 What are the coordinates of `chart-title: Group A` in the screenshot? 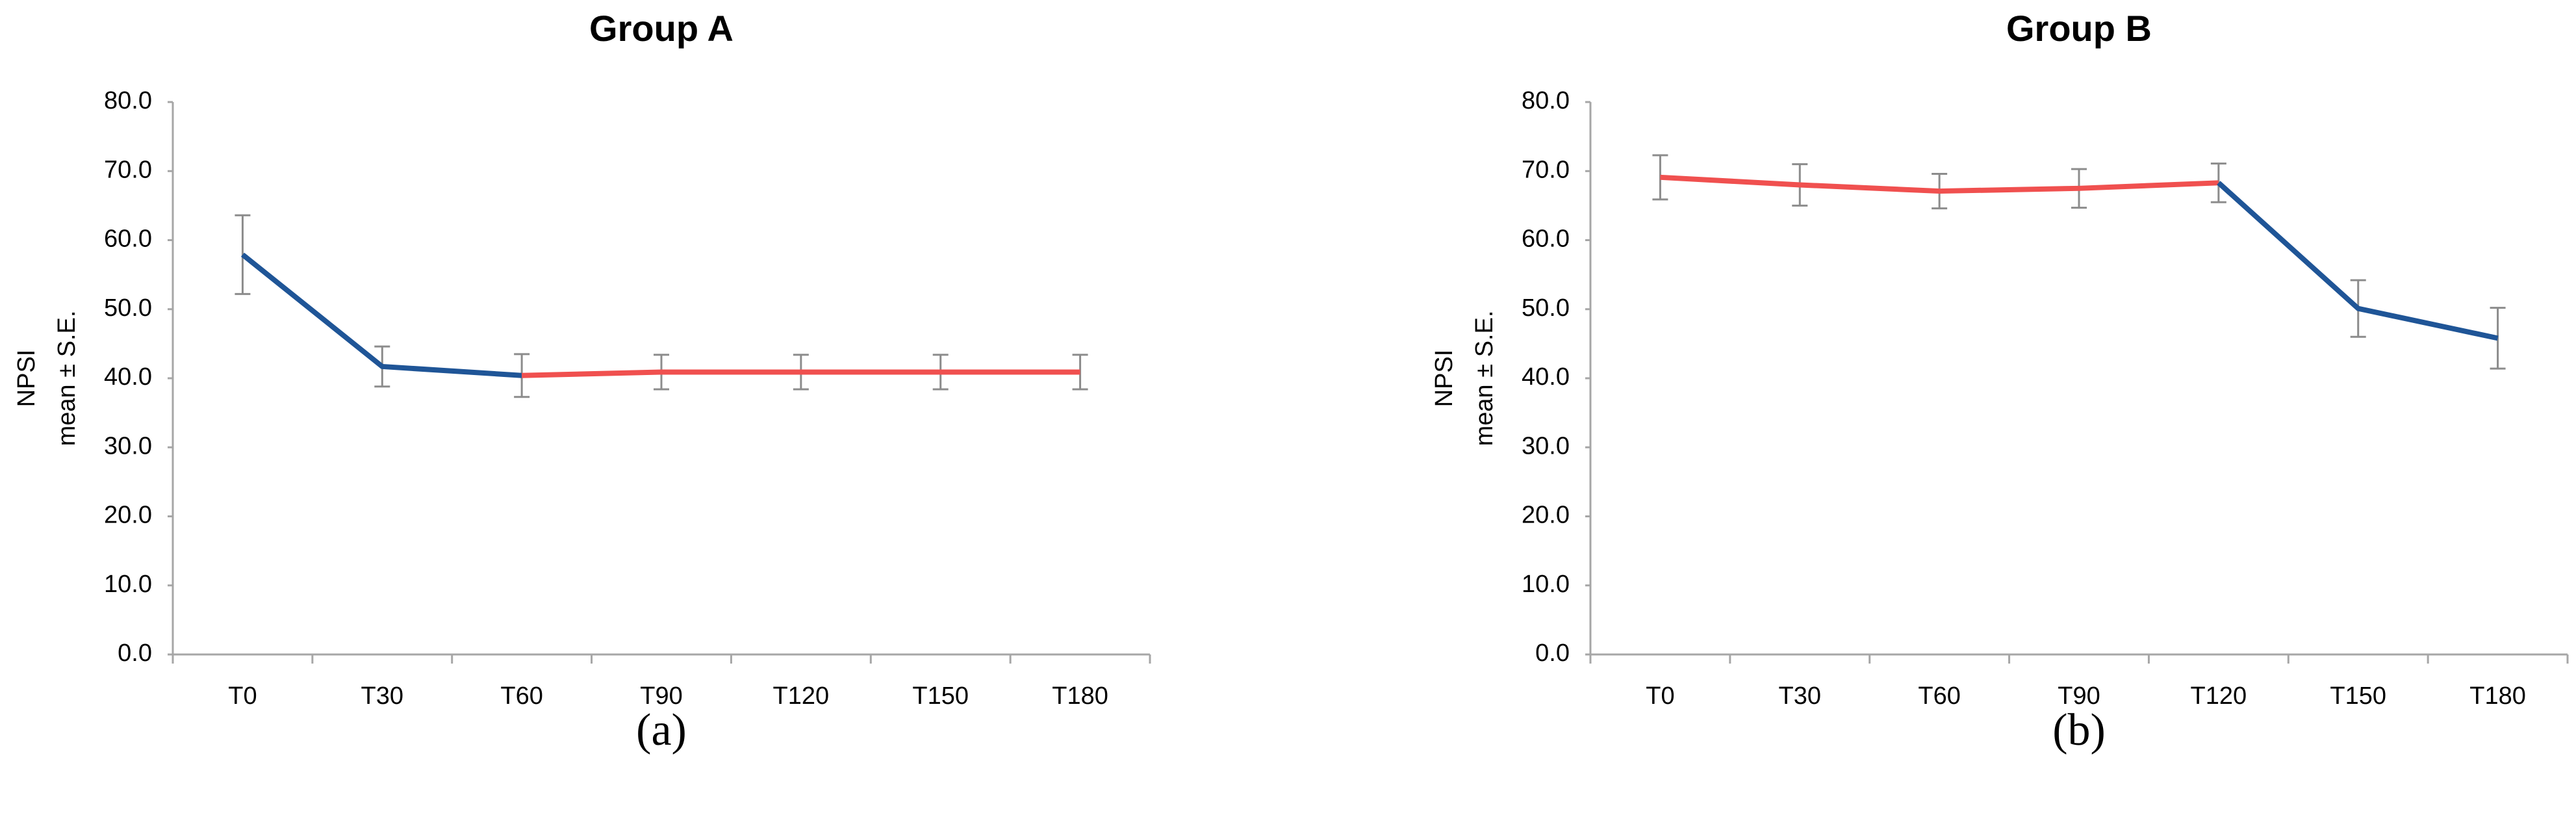 It's located at (661, 29).